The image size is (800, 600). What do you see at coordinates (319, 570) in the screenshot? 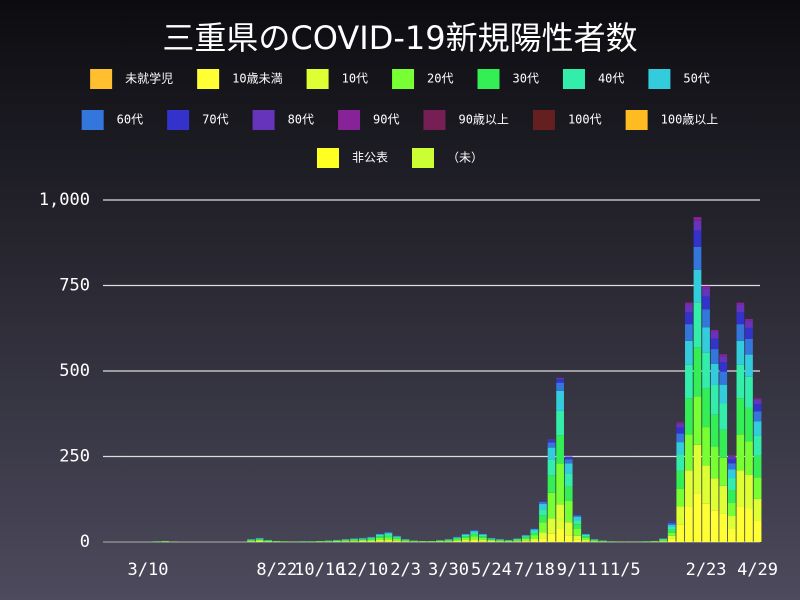
I see `x-tick-label: 10/16` at bounding box center [319, 570].